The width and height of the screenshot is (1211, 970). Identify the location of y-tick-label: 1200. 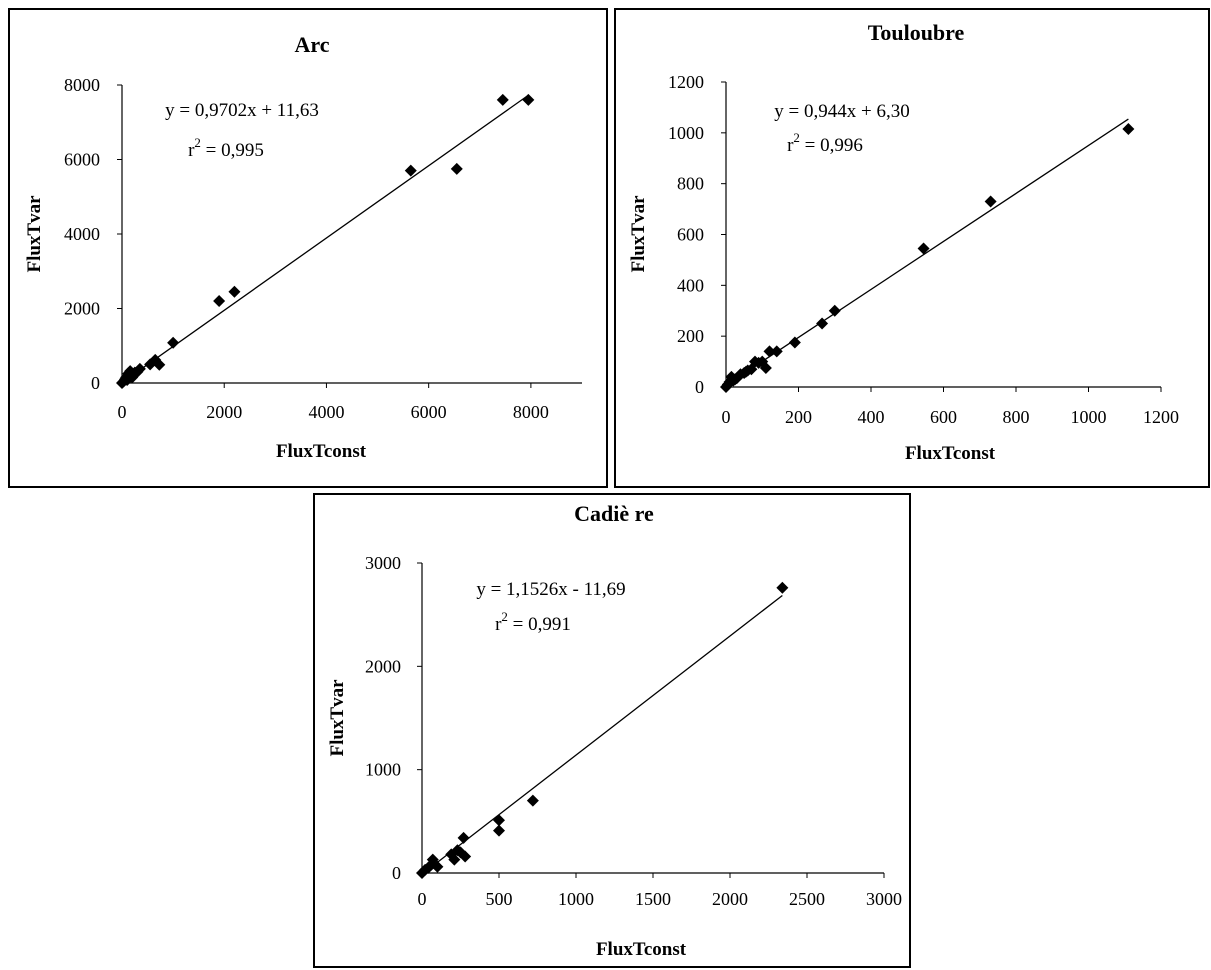
(686, 82).